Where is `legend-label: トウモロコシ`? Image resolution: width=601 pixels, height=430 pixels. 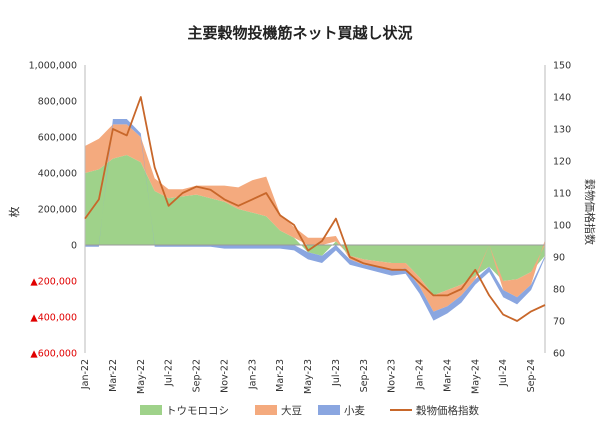 legend-label: トウモロコシ is located at coordinates (197, 411).